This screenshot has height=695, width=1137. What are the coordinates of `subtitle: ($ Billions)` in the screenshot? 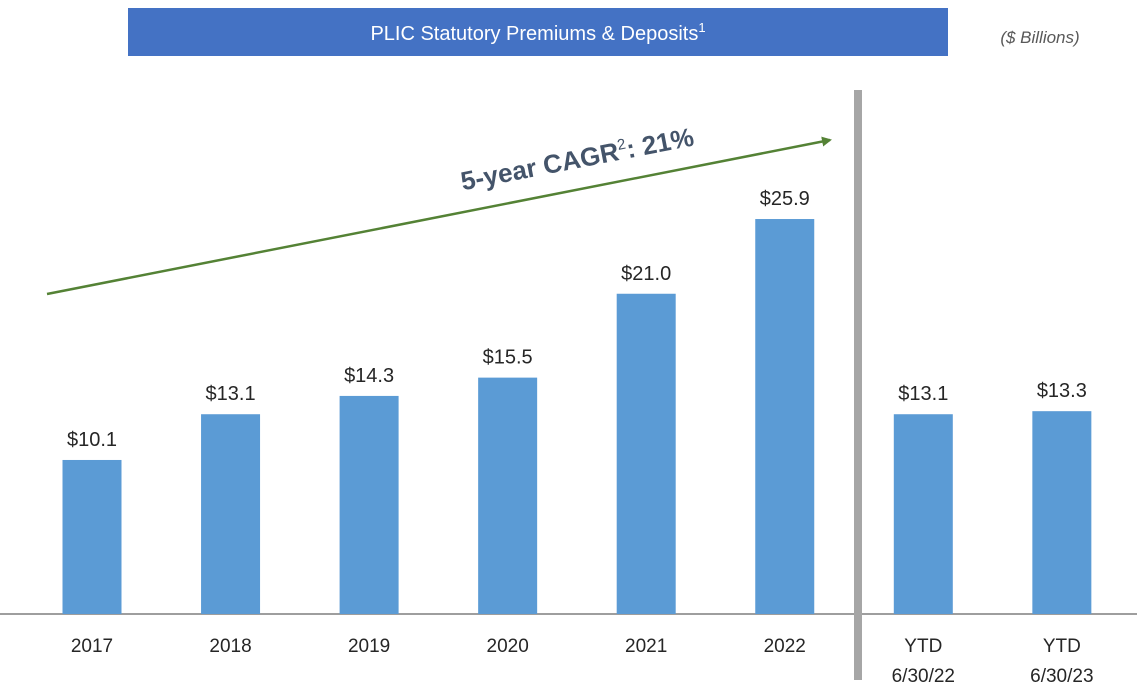 It's located at (1039, 37).